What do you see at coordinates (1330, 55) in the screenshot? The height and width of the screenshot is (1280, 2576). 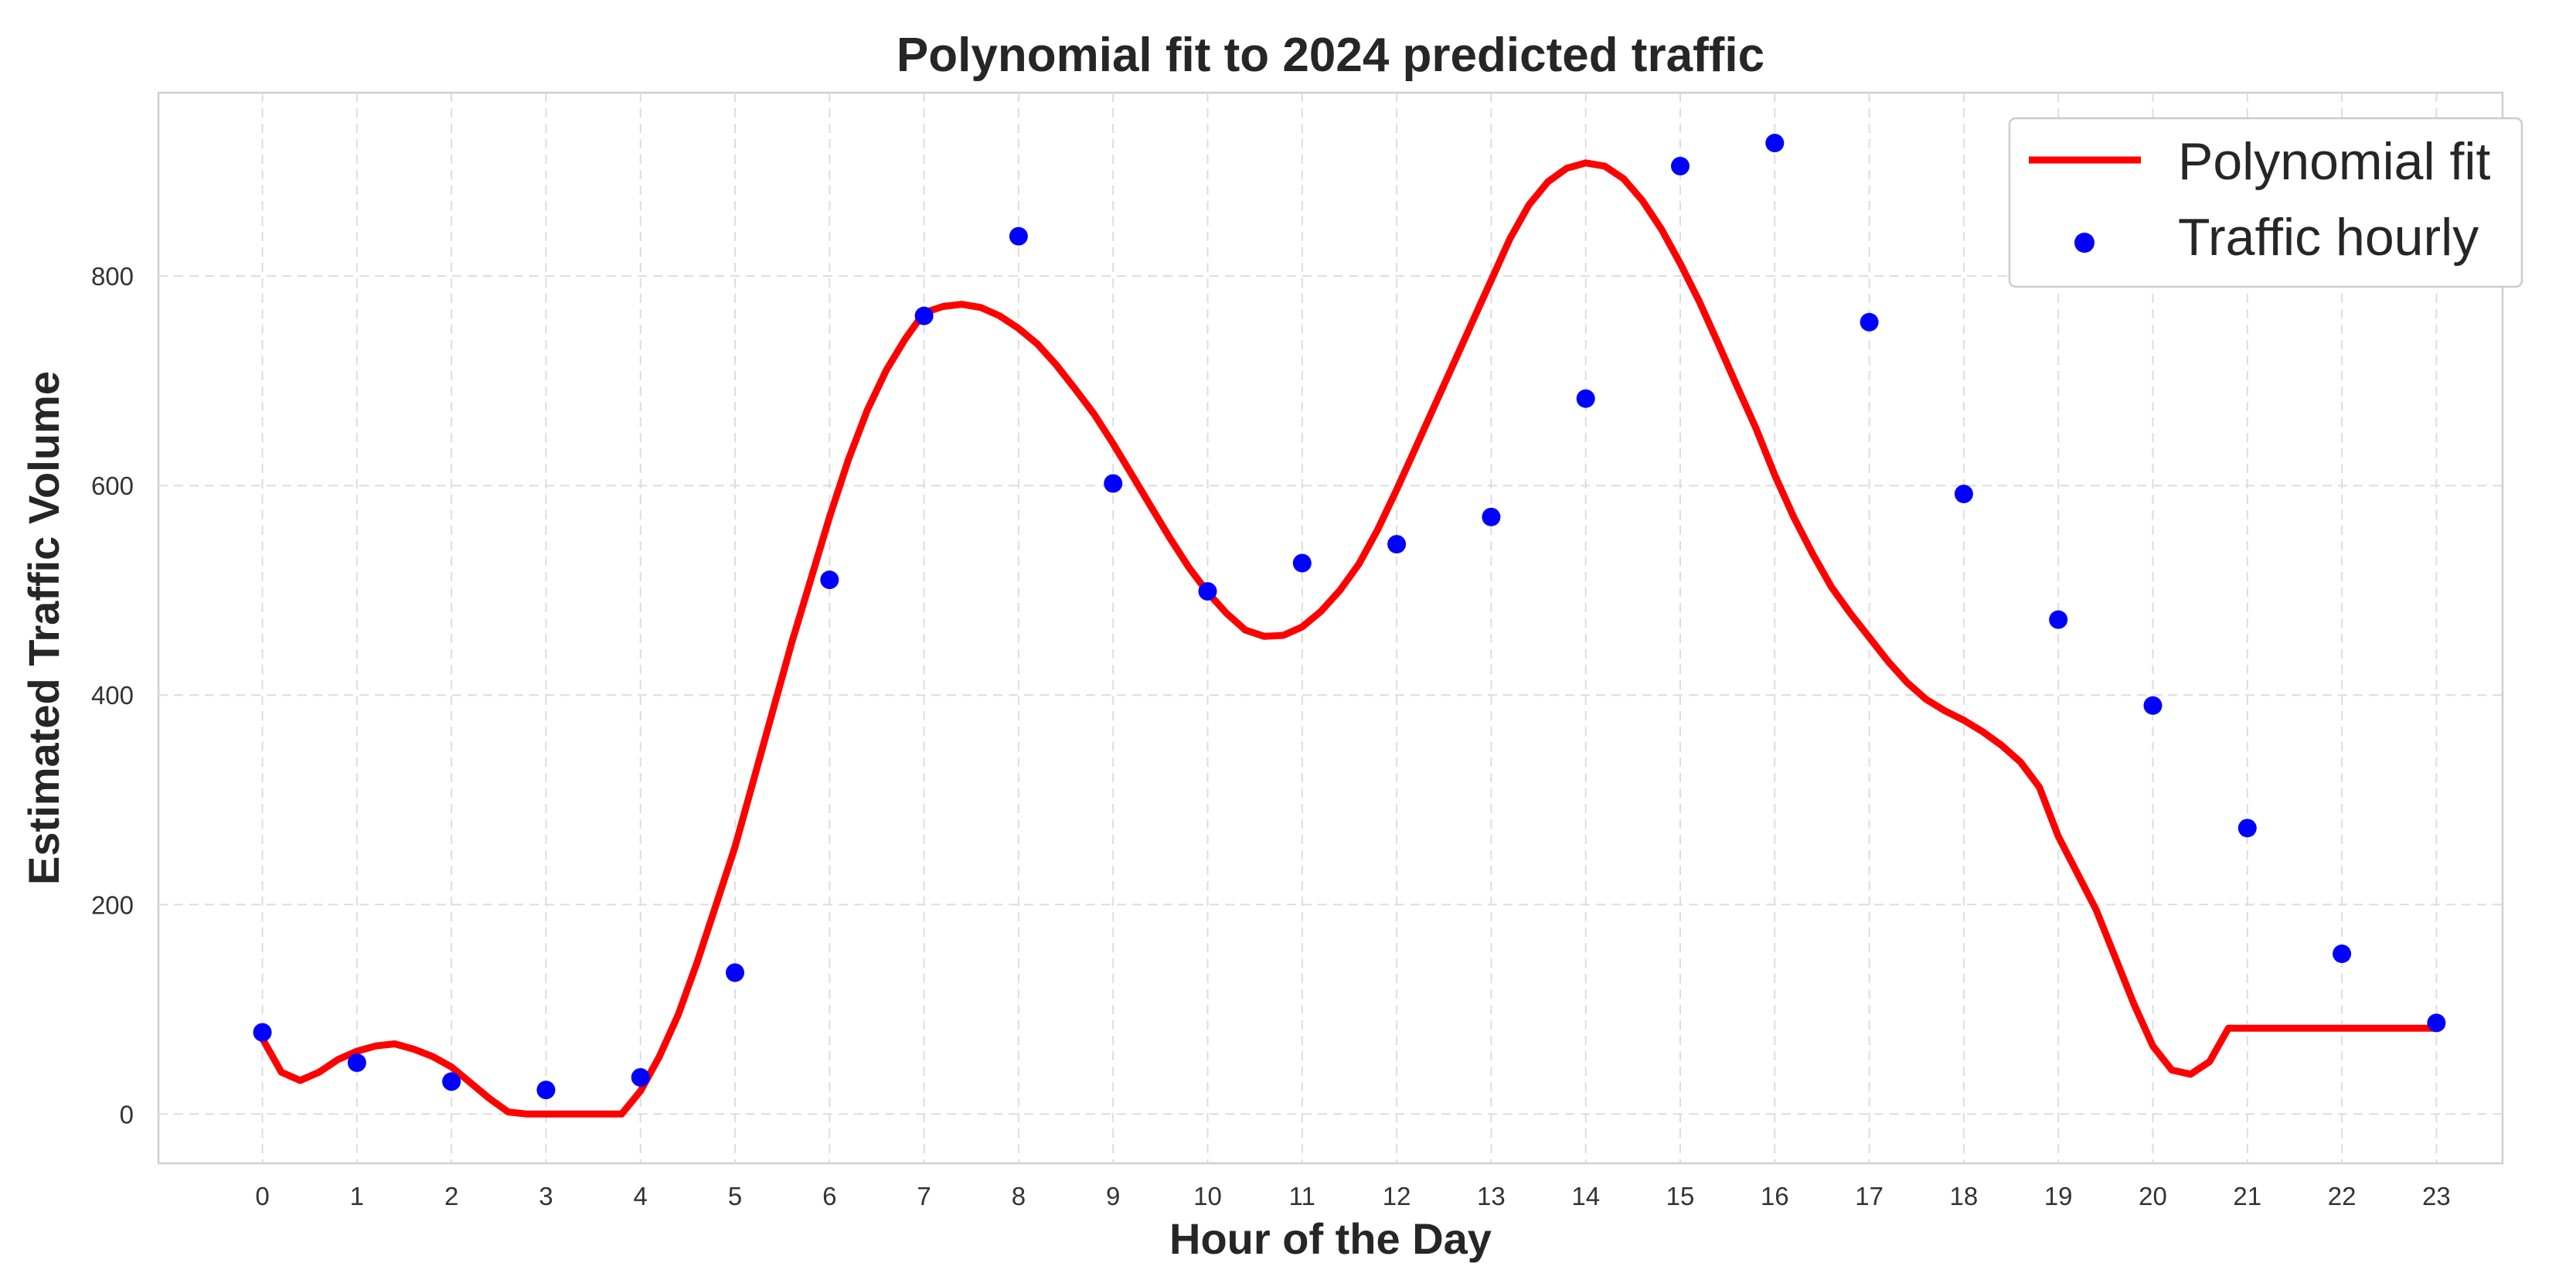 I see `chart-title: Polynomial fit to 2024 predicted traffic` at bounding box center [1330, 55].